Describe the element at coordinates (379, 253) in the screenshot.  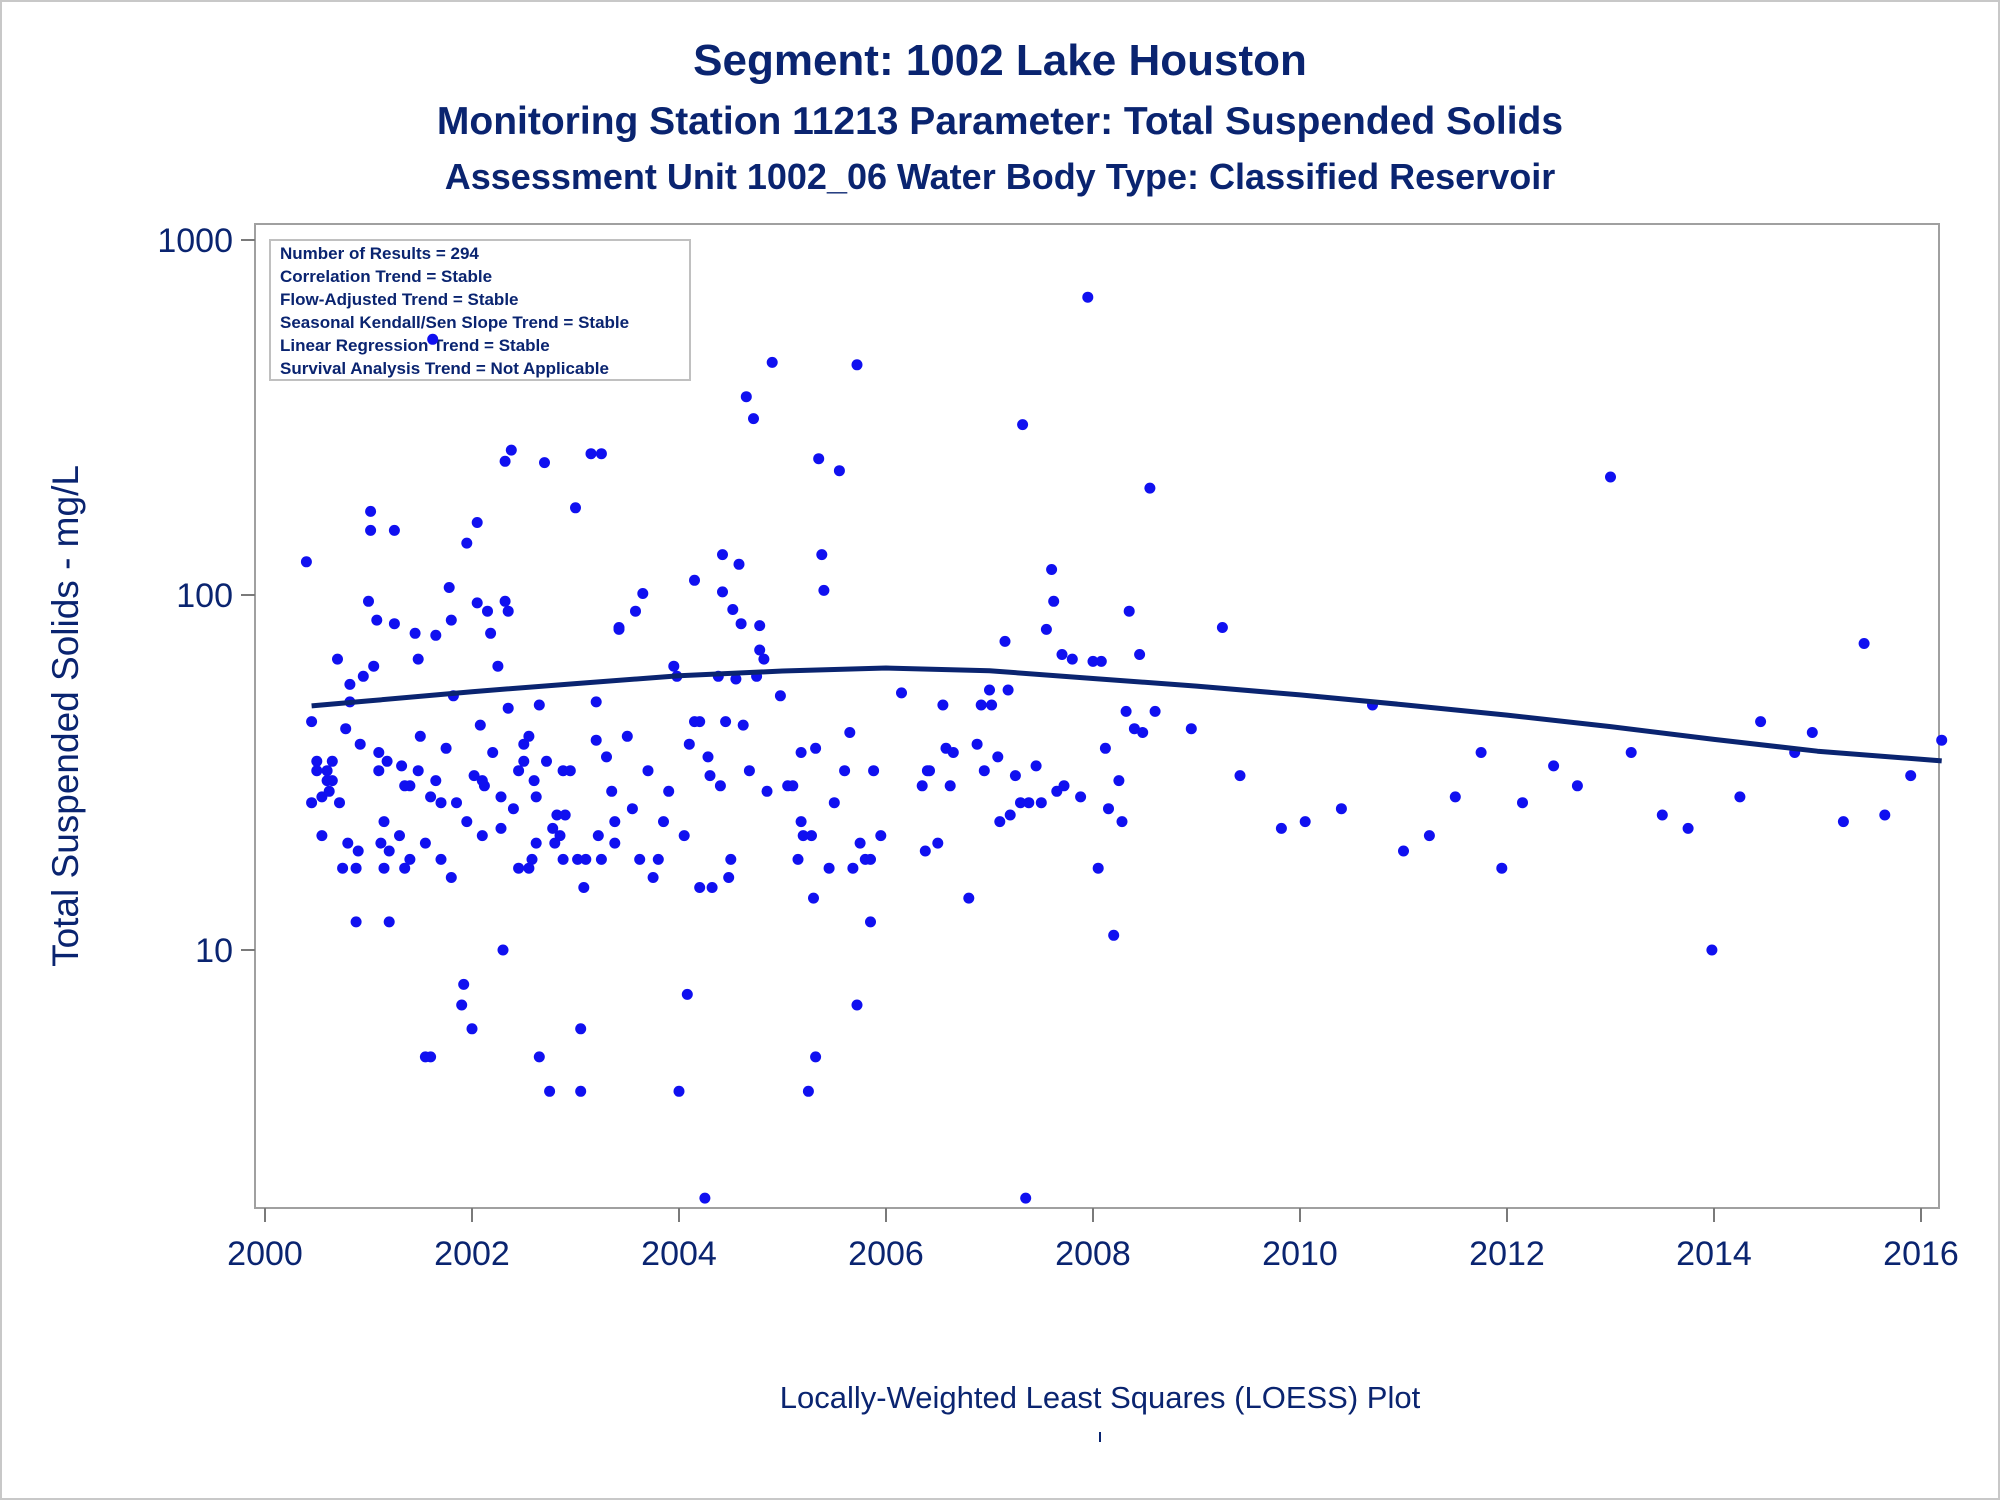
I see `trend-summary-line: Number of Results = 294` at that location.